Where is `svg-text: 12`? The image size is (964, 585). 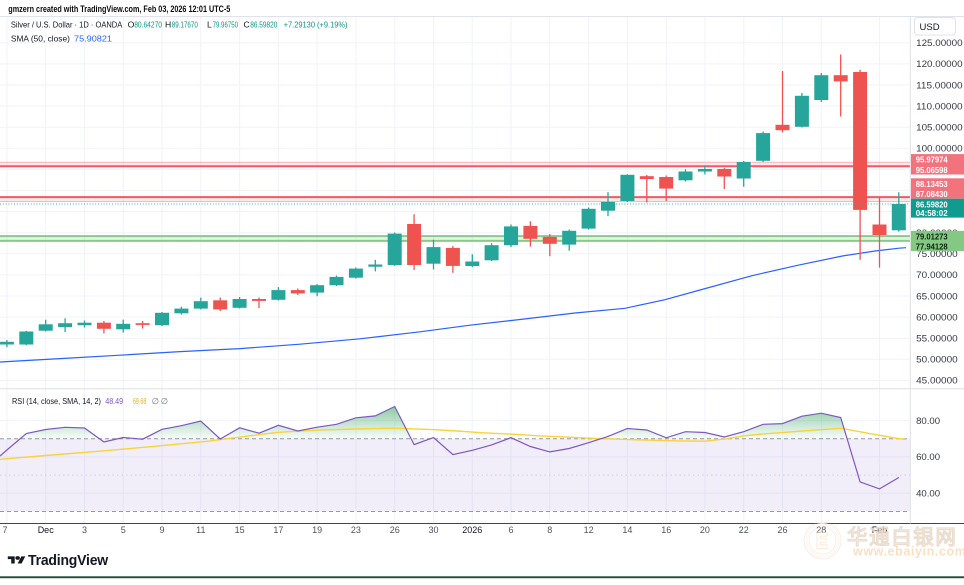
svg-text: 12 is located at coordinates (589, 530).